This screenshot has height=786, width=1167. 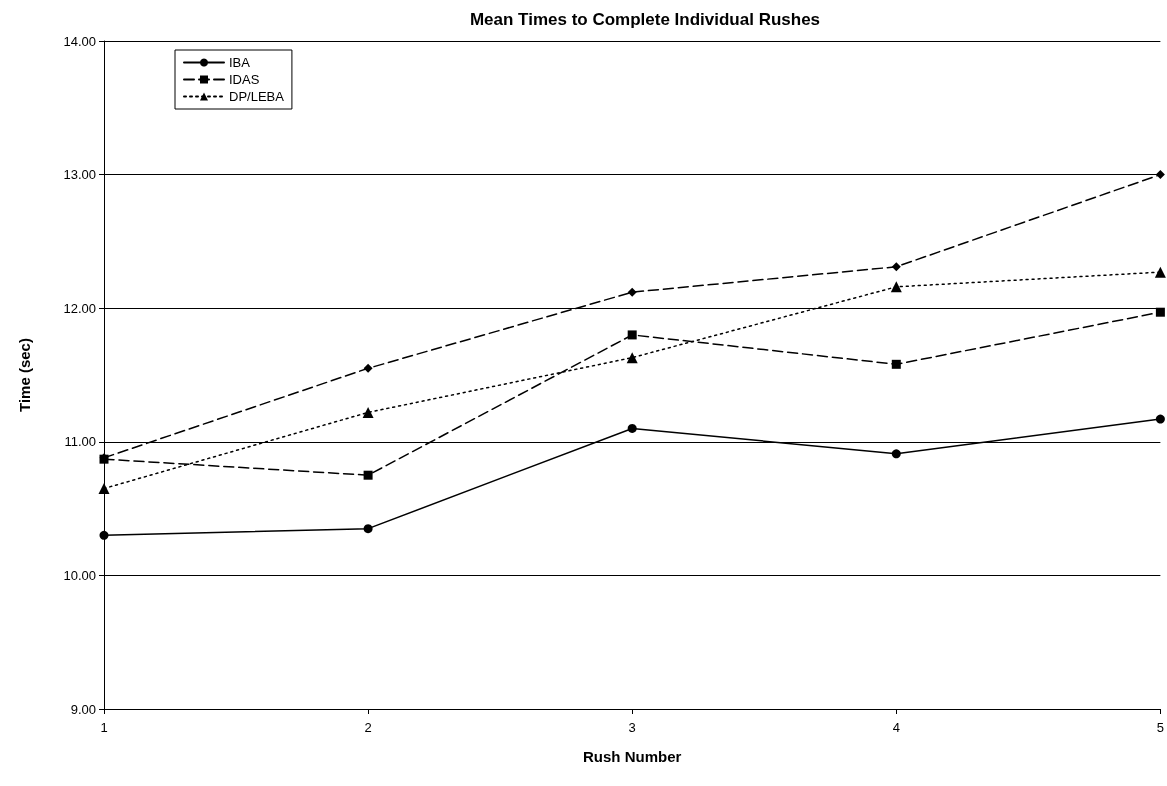 I want to click on y-tick-label: 12.00, so click(x=79, y=308).